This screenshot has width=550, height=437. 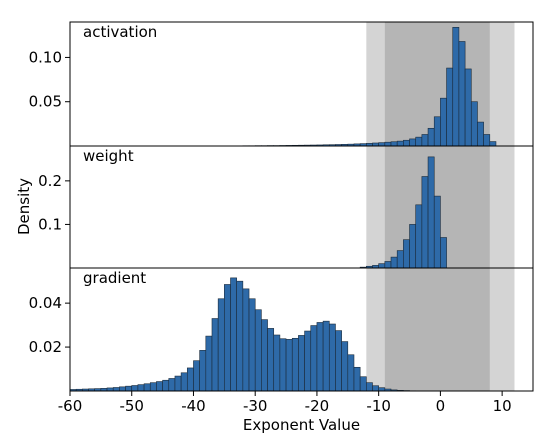 I want to click on panel-label-weight: weight, so click(x=108, y=156).